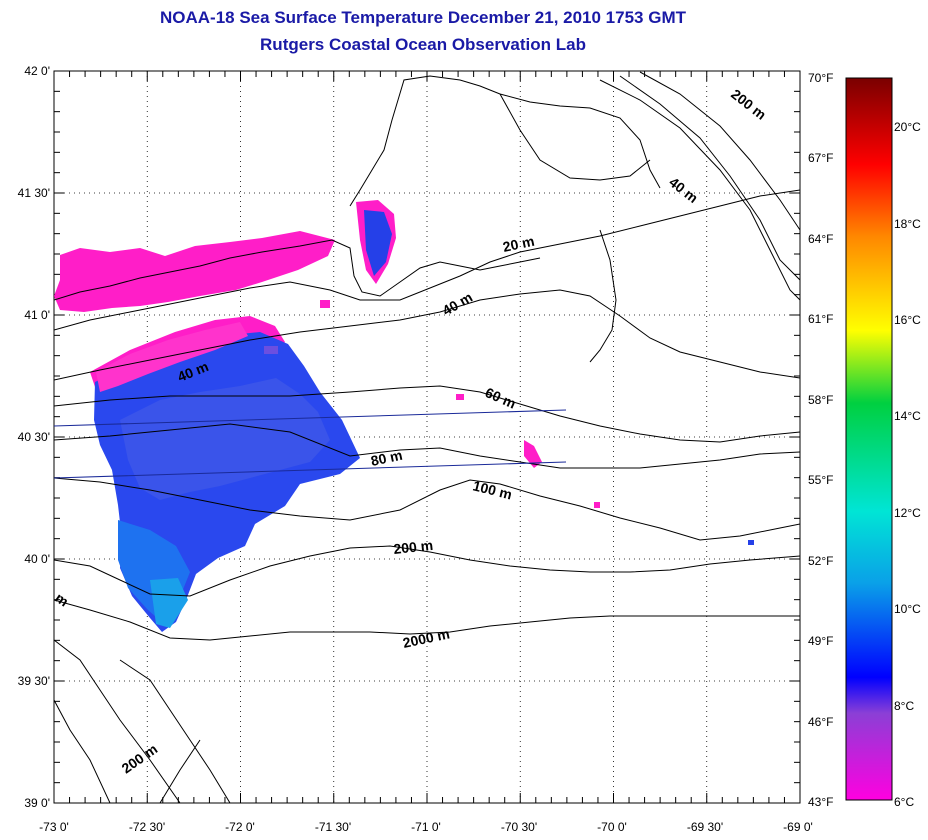 Image resolution: width=928 pixels, height=840 pixels. What do you see at coordinates (519, 827) in the screenshot?
I see `lon-label: -70 30'` at bounding box center [519, 827].